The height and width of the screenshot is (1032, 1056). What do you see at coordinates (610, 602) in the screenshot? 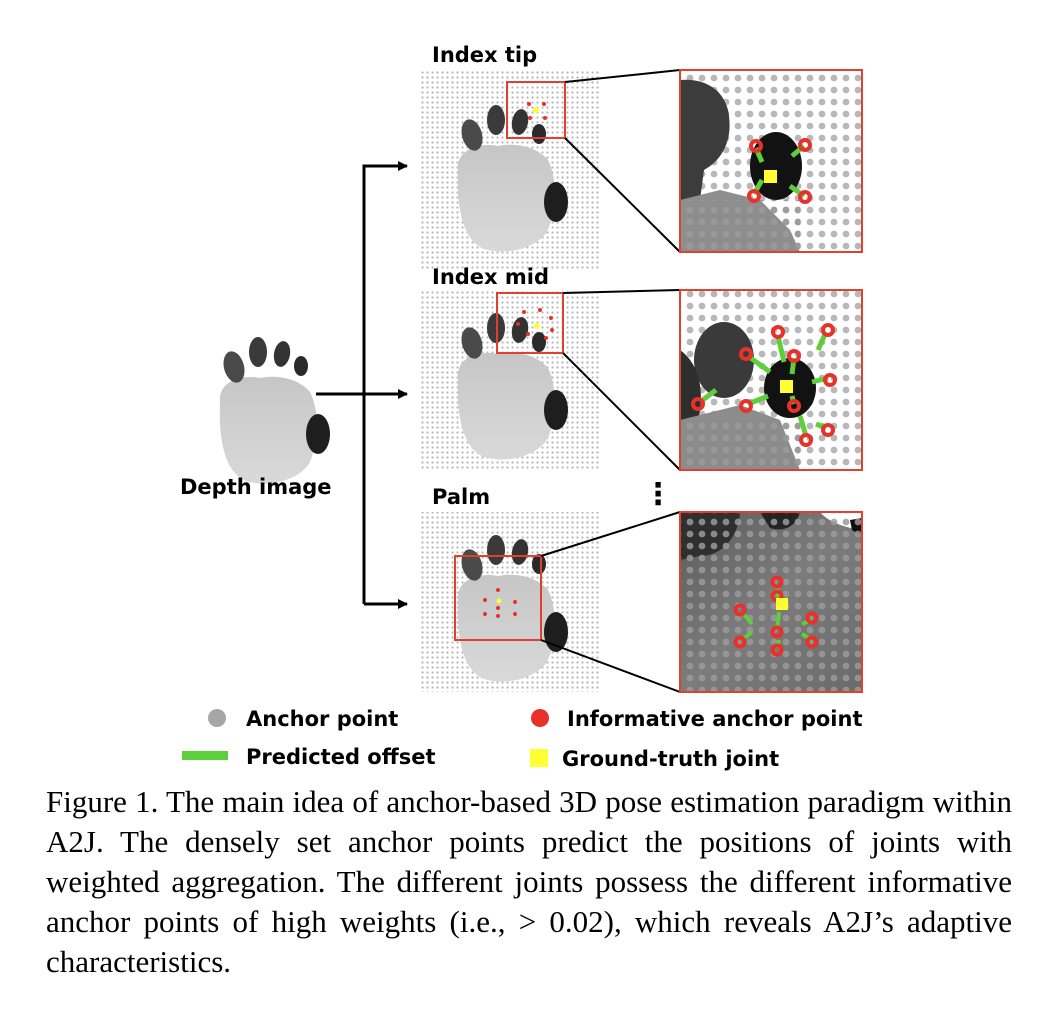
I see `zoom-connectors-palm` at bounding box center [610, 602].